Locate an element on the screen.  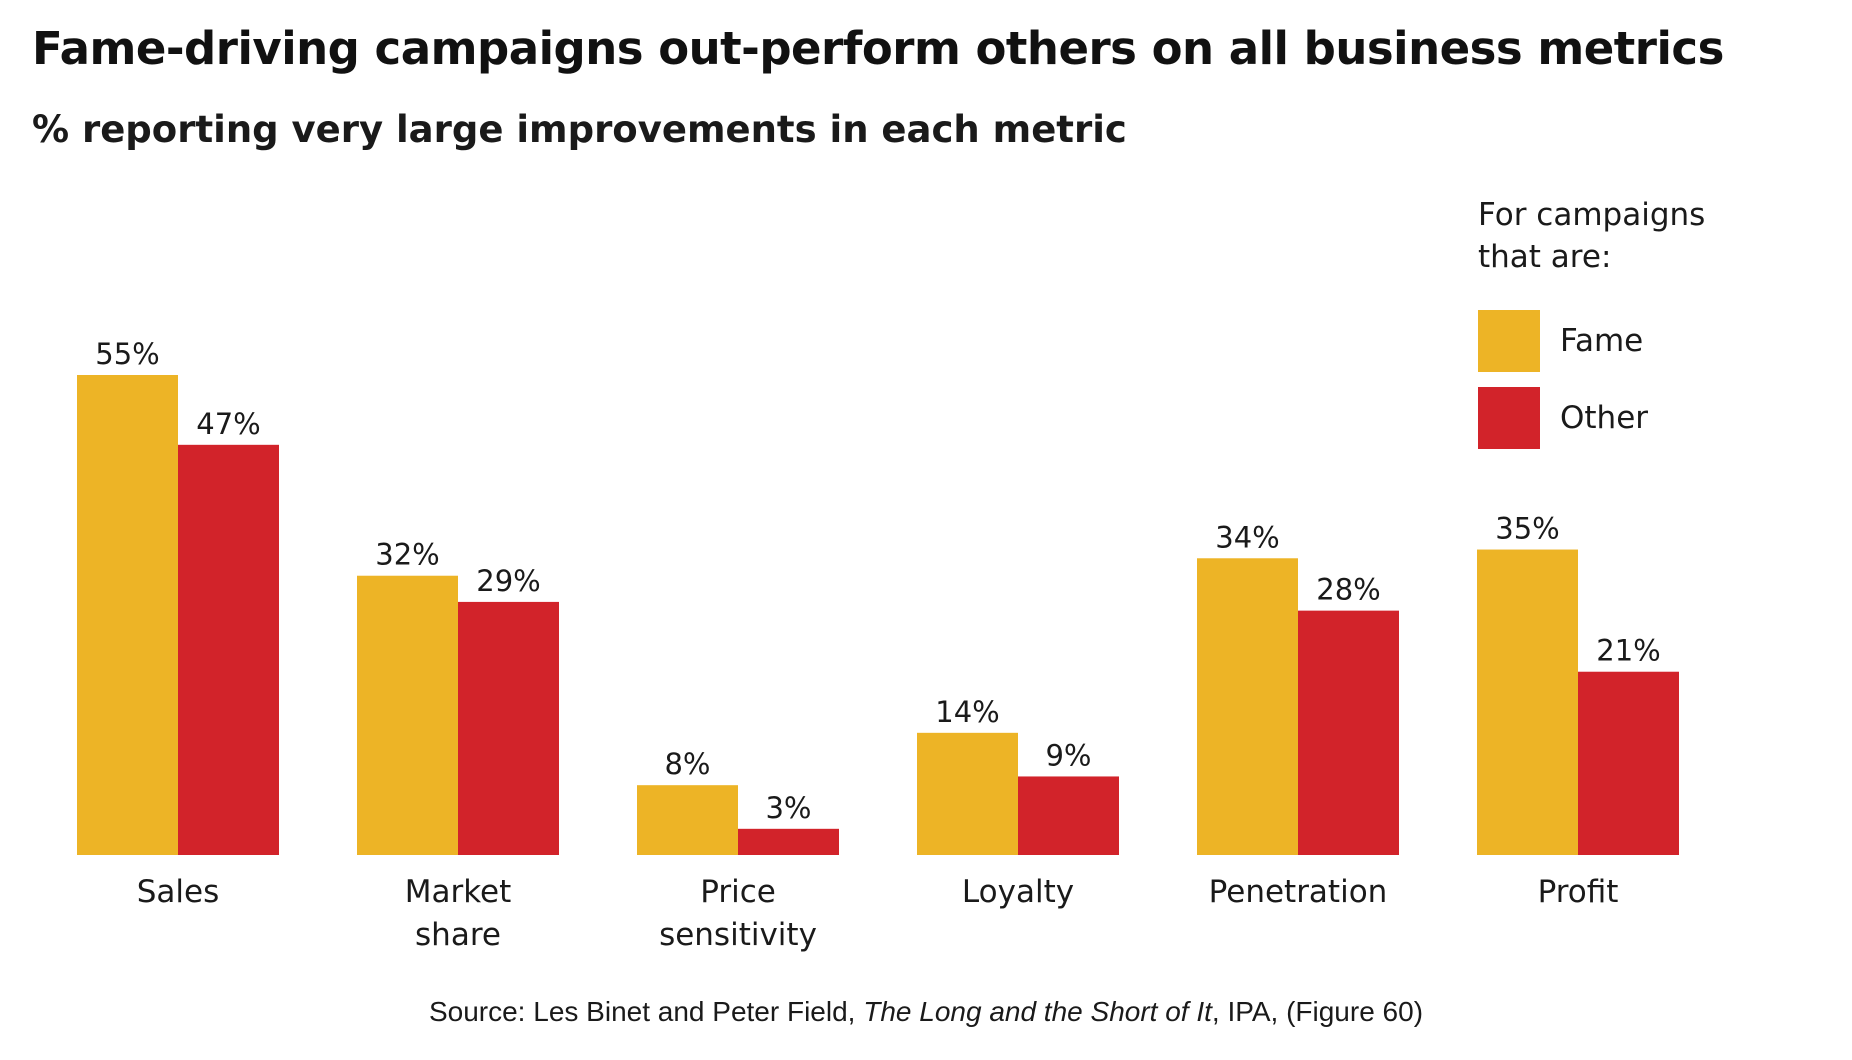
data-label-other-loyalty: 9% is located at coordinates (1068, 755).